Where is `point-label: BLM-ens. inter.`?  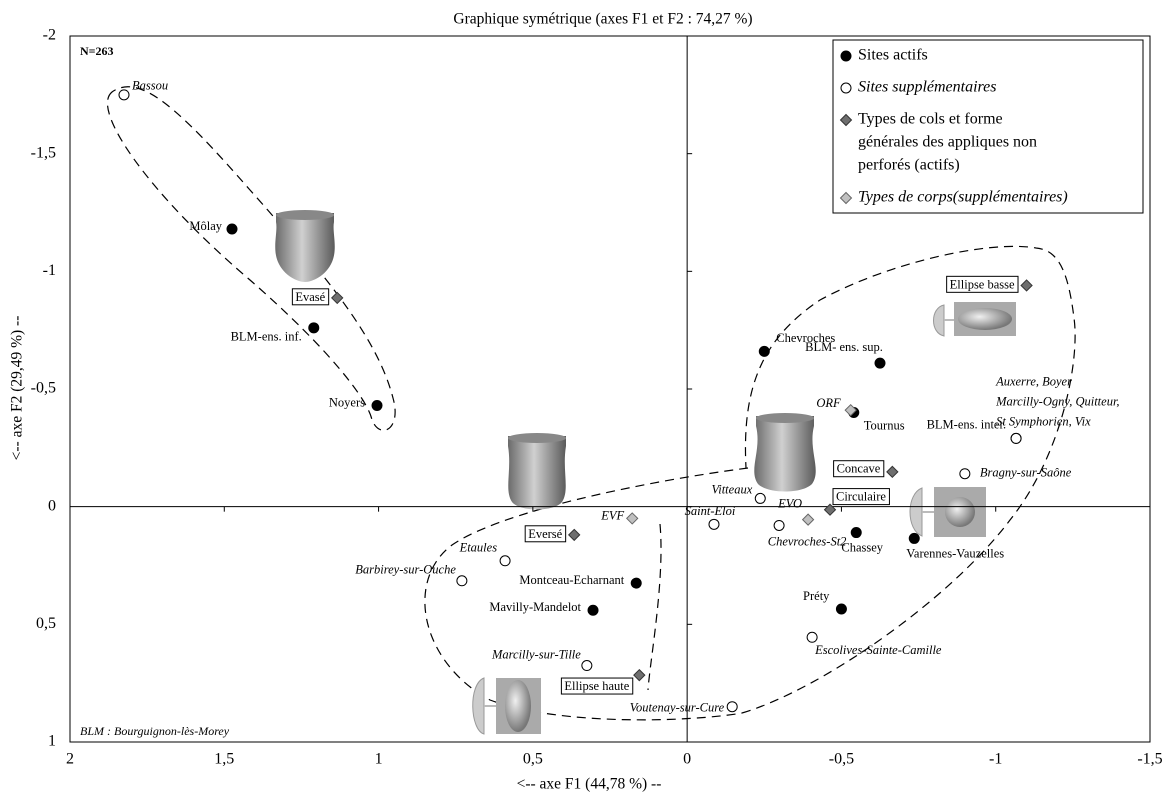
point-label: BLM-ens. inter. is located at coordinates (967, 424).